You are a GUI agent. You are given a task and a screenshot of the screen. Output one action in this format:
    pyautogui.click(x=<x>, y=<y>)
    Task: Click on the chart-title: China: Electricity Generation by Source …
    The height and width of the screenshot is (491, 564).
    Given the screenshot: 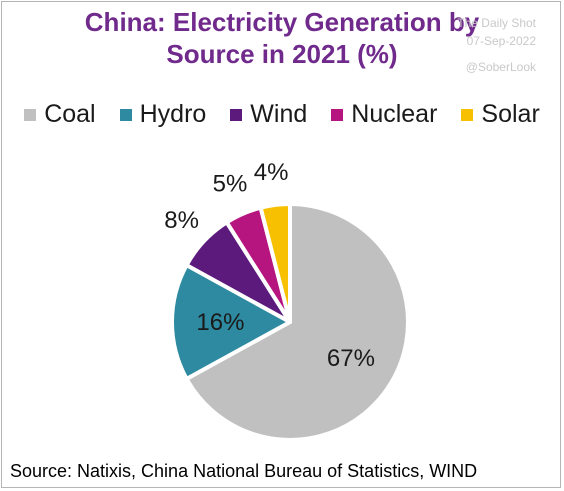 What is the action you would take?
    pyautogui.click(x=282, y=38)
    